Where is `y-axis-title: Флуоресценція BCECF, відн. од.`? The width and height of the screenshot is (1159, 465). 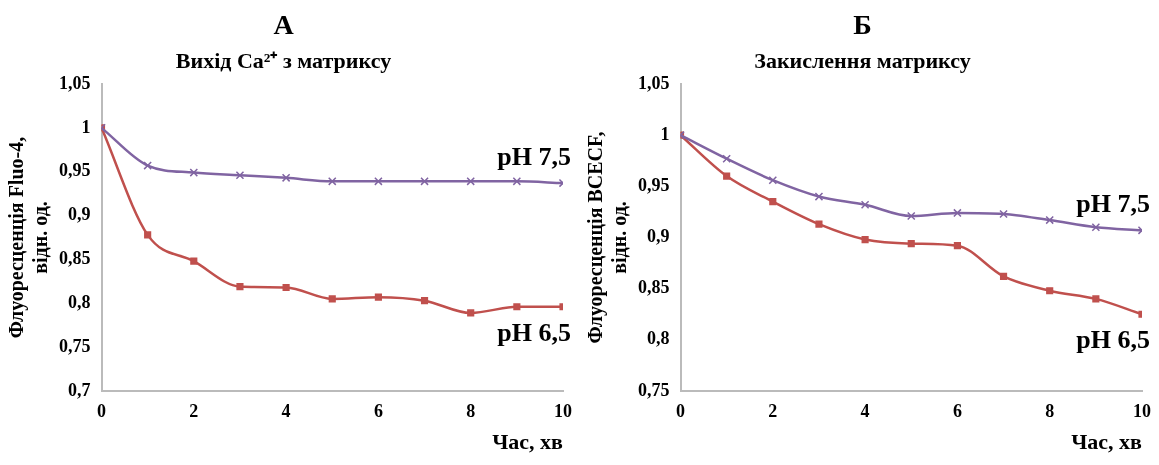
y-axis-title: Флуоресценція BCECF, відн. од. is located at coordinates (607, 237).